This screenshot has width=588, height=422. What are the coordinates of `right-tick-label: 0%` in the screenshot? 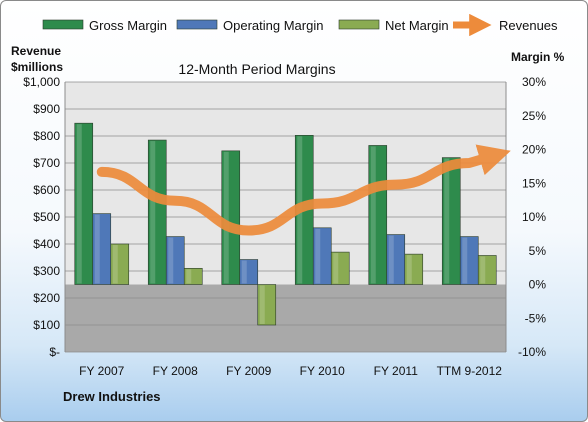 It's located at (538, 285).